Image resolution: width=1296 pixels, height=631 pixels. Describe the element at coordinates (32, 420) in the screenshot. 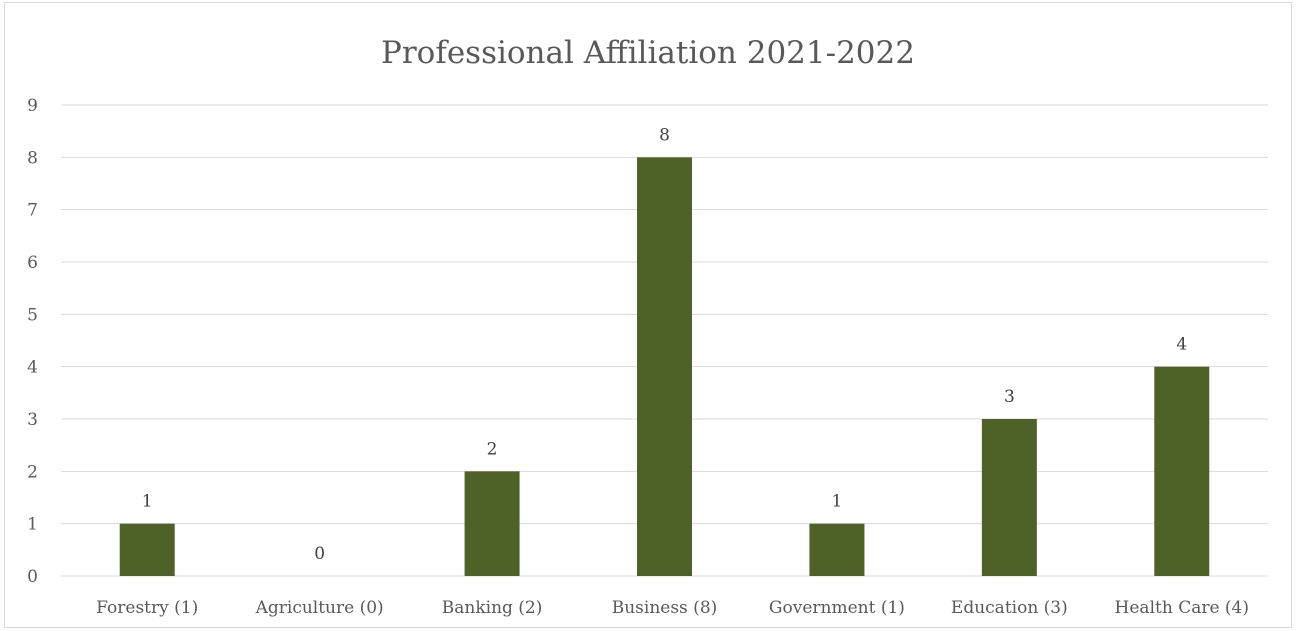

I see `y-tick-label: 3` at that location.